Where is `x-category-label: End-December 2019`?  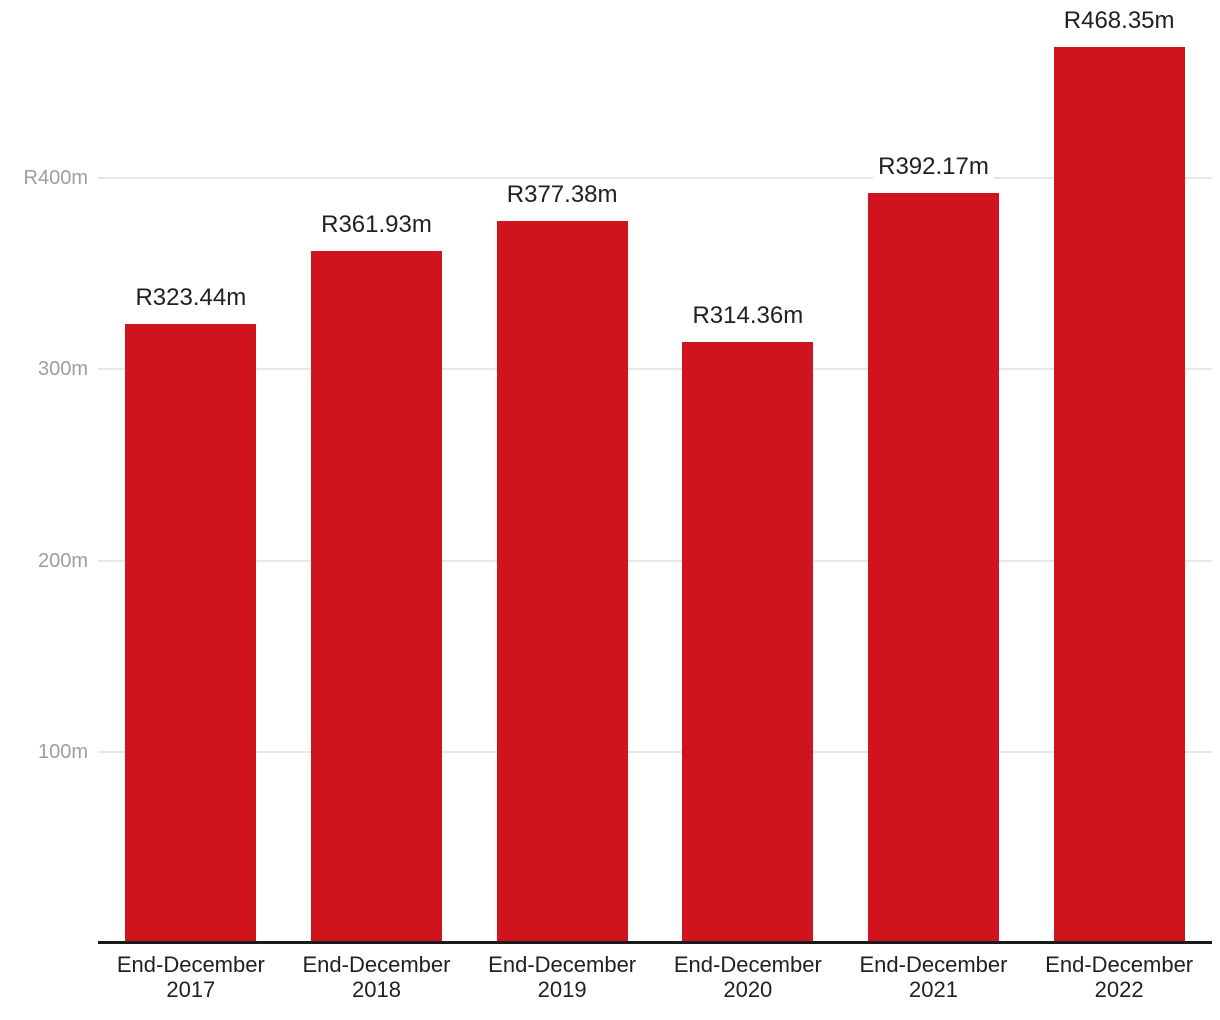
x-category-label: End-December 2019 is located at coordinates (562, 977).